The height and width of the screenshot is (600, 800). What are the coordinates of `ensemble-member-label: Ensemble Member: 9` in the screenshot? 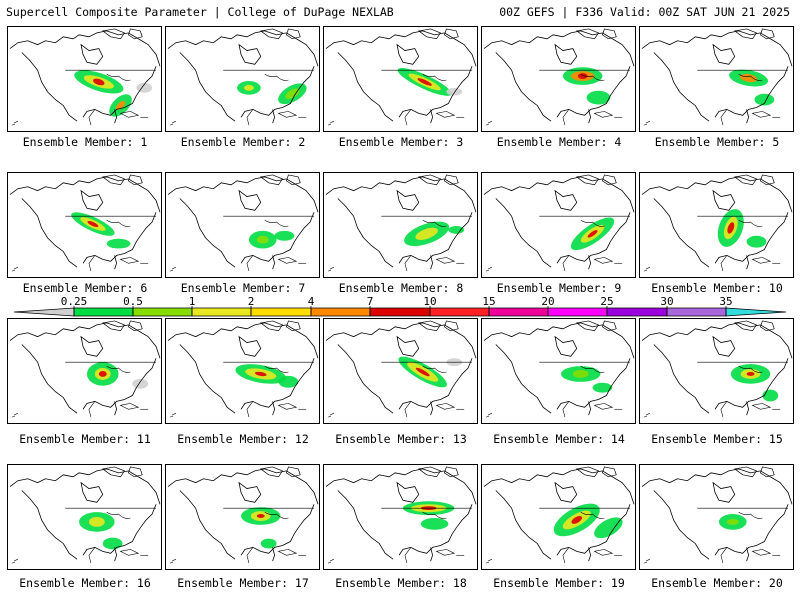 It's located at (559, 288).